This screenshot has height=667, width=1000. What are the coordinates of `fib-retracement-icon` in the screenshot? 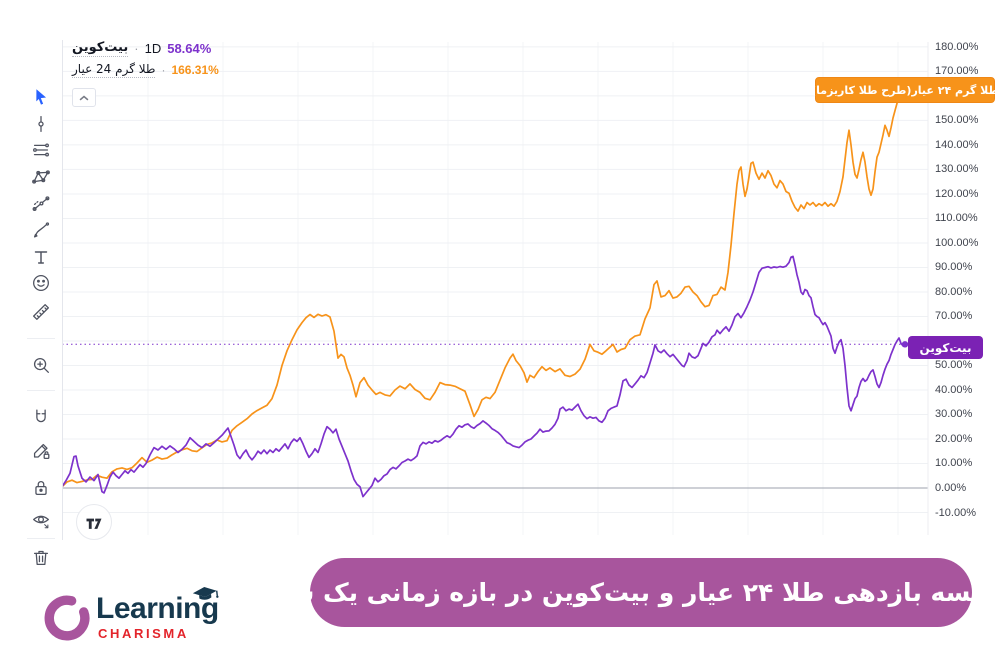 It's located at (41, 150).